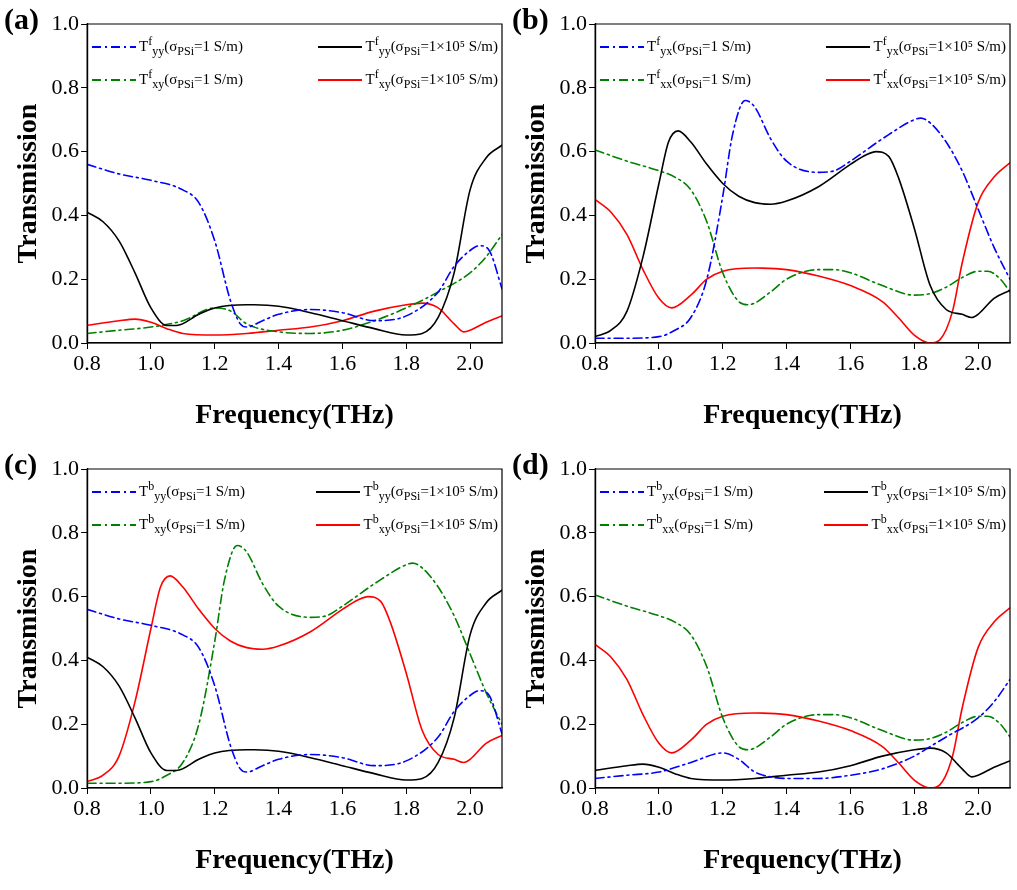 This screenshot has width=1017, height=890. I want to click on legend-label: T$^{b}$$_{xx}$(σ$_{PSi}$=1 S/m), so click(700, 524).